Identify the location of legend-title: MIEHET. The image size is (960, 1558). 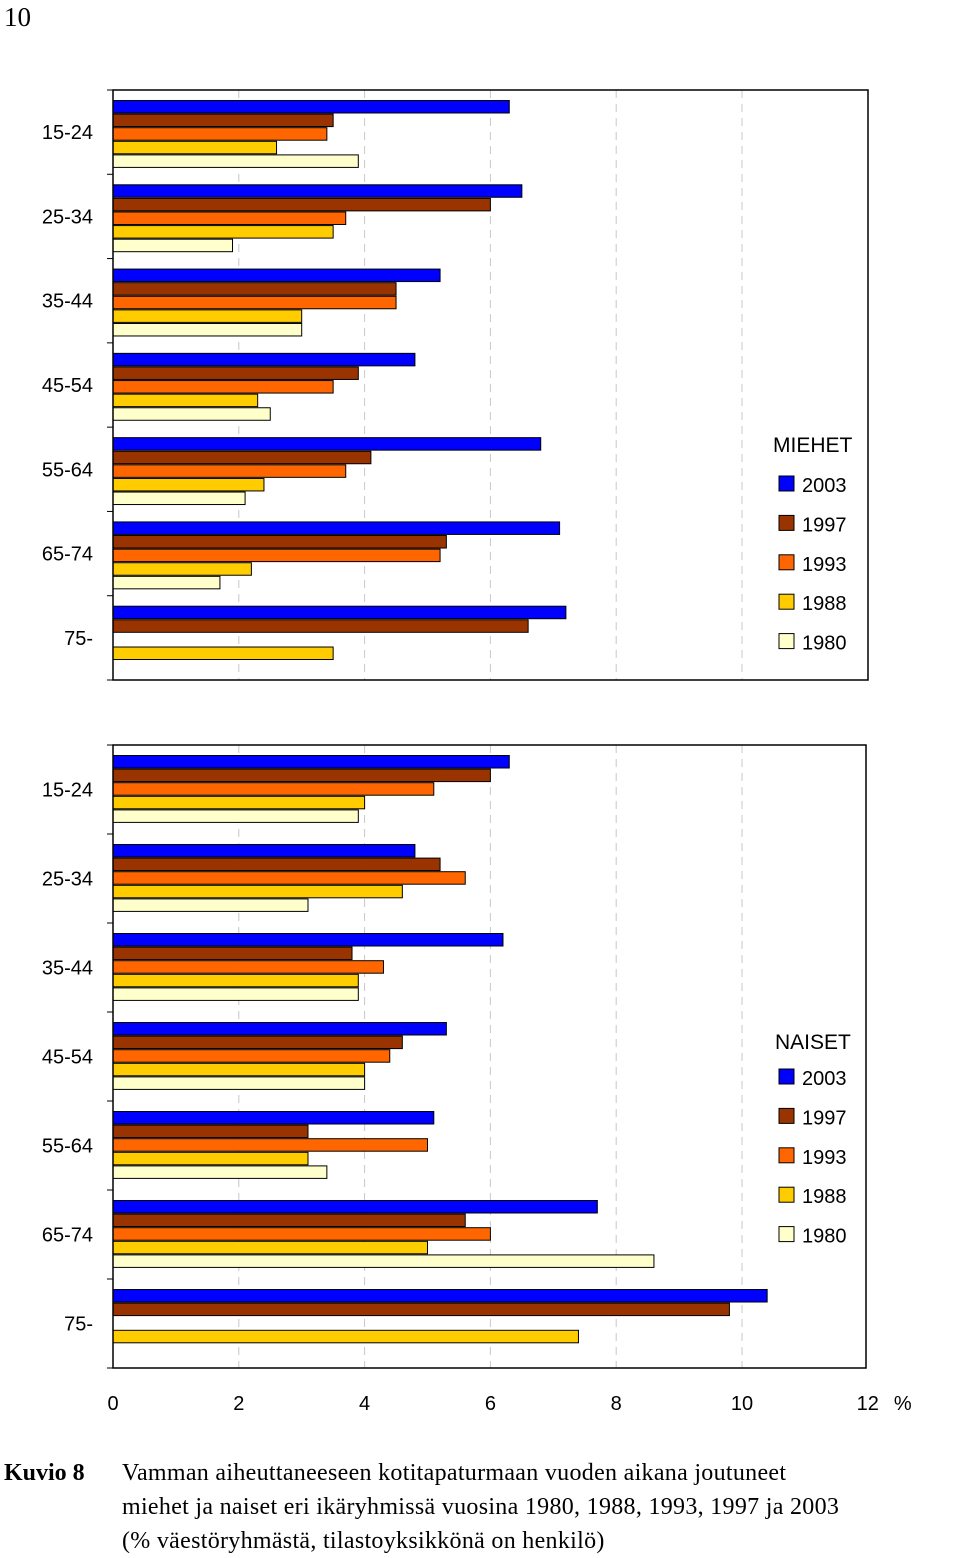
(813, 445).